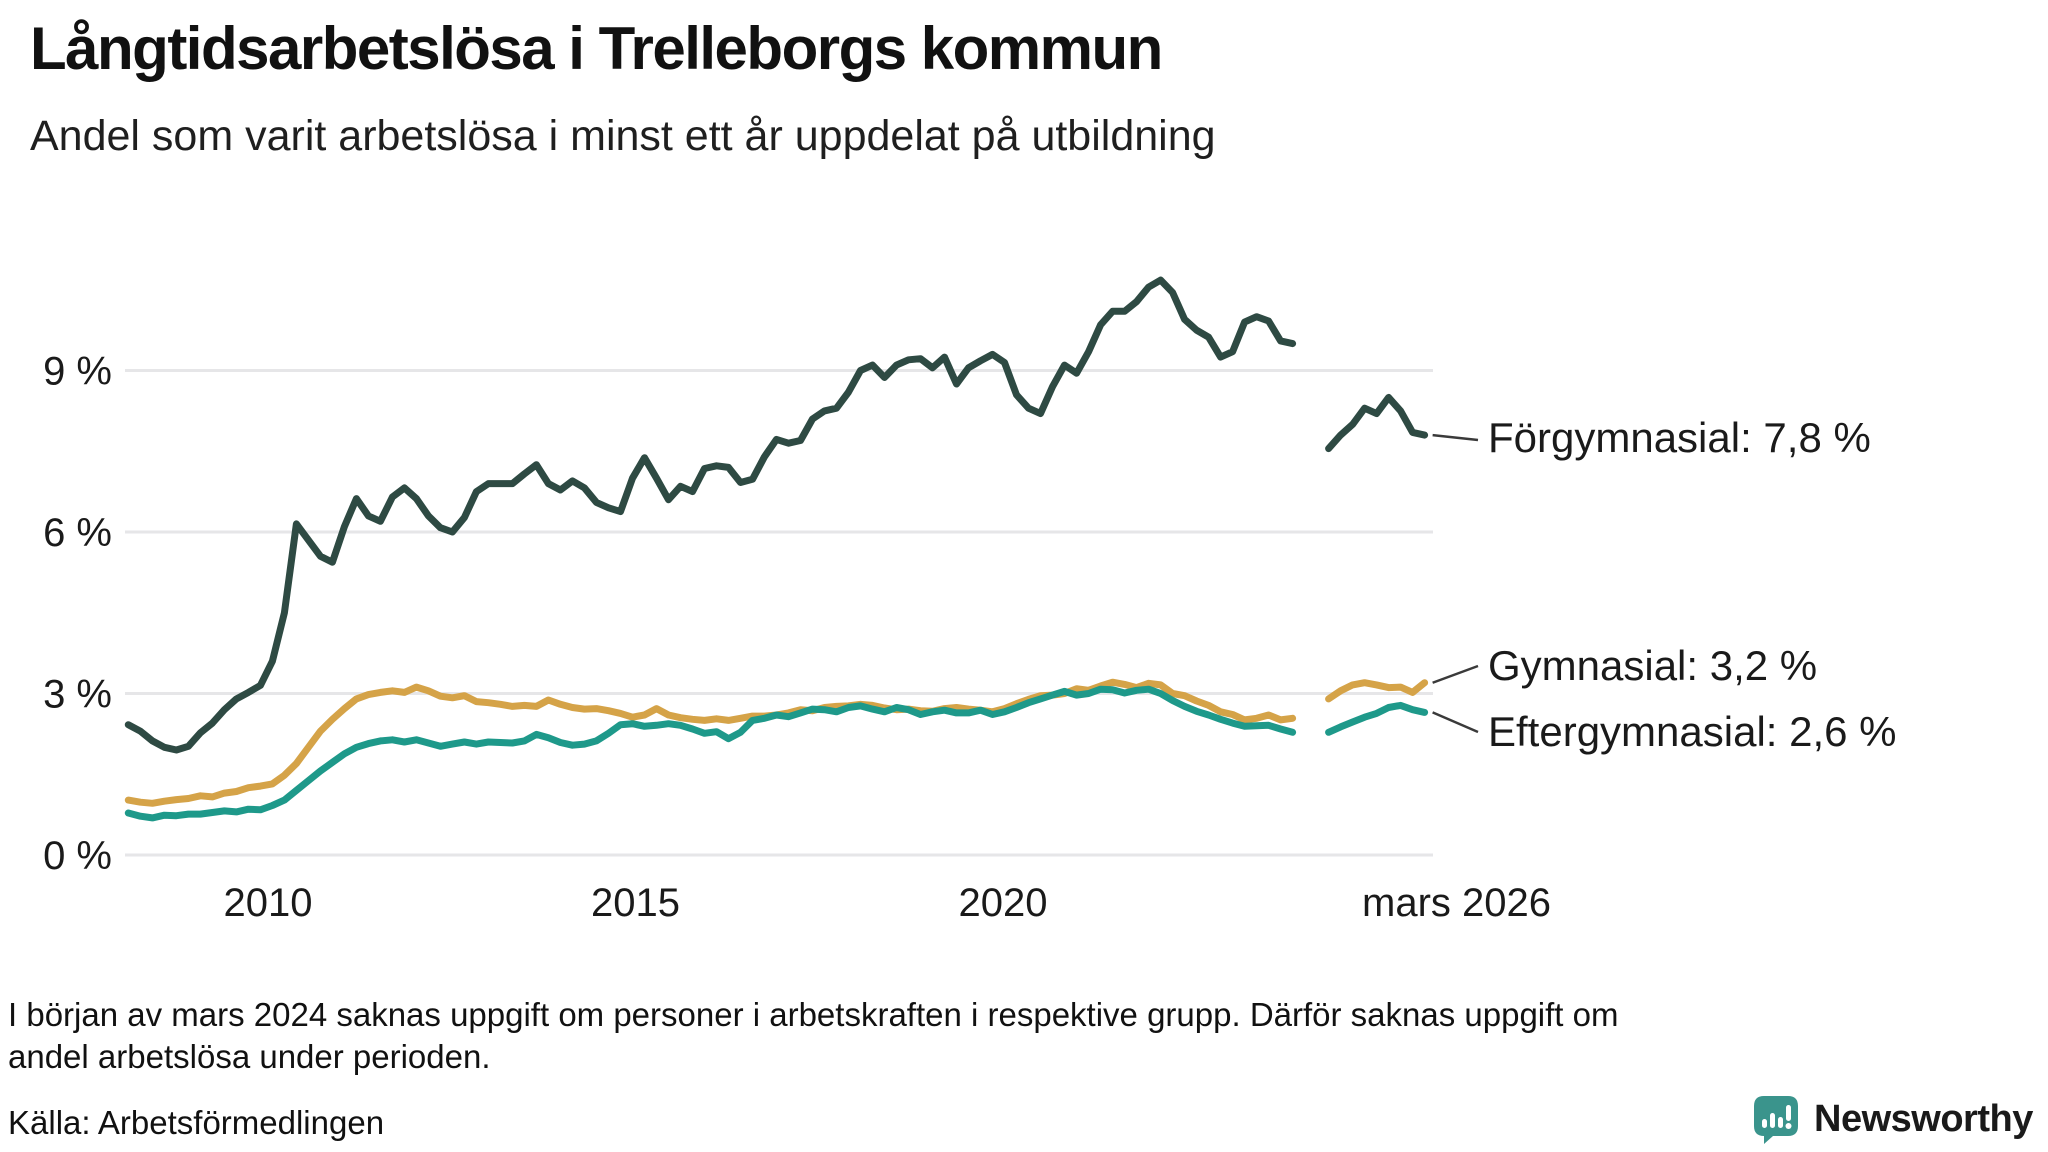 The height and width of the screenshot is (1152, 2048). What do you see at coordinates (77, 533) in the screenshot?
I see `svg-text: 6 %` at bounding box center [77, 533].